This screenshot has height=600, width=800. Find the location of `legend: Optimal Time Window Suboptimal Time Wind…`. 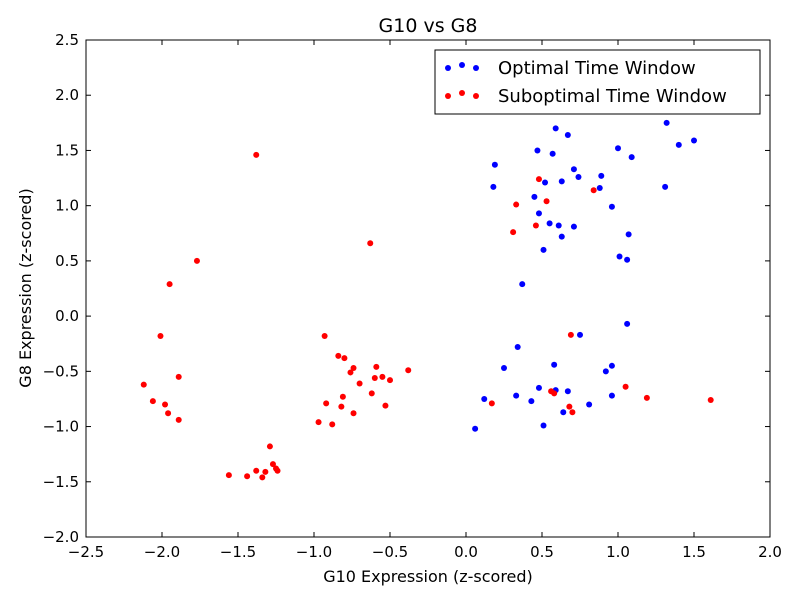

legend: Optimal Time Window Suboptimal Time Wind… is located at coordinates (597, 82).